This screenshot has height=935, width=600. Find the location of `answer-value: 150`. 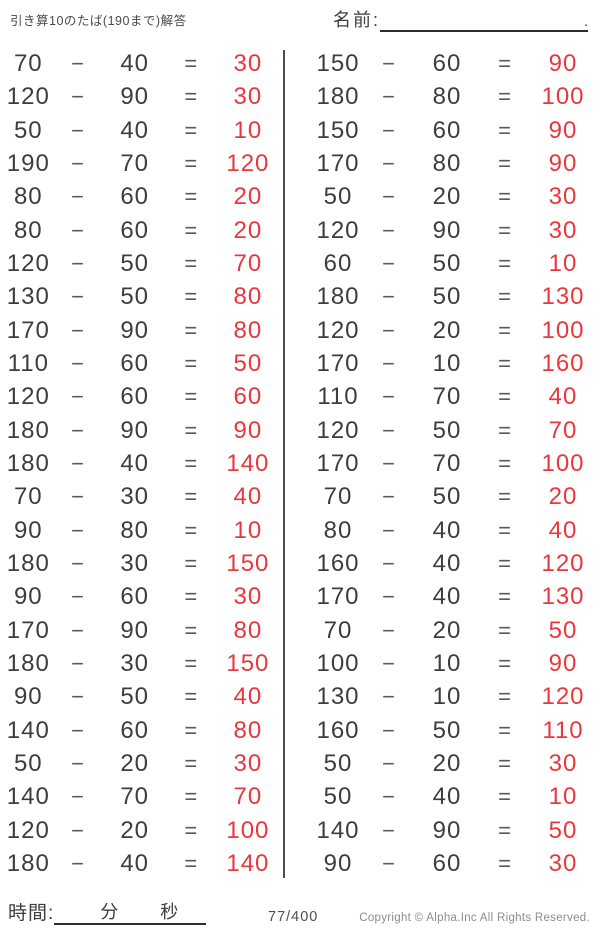

answer-value: 150 is located at coordinates (248, 563).